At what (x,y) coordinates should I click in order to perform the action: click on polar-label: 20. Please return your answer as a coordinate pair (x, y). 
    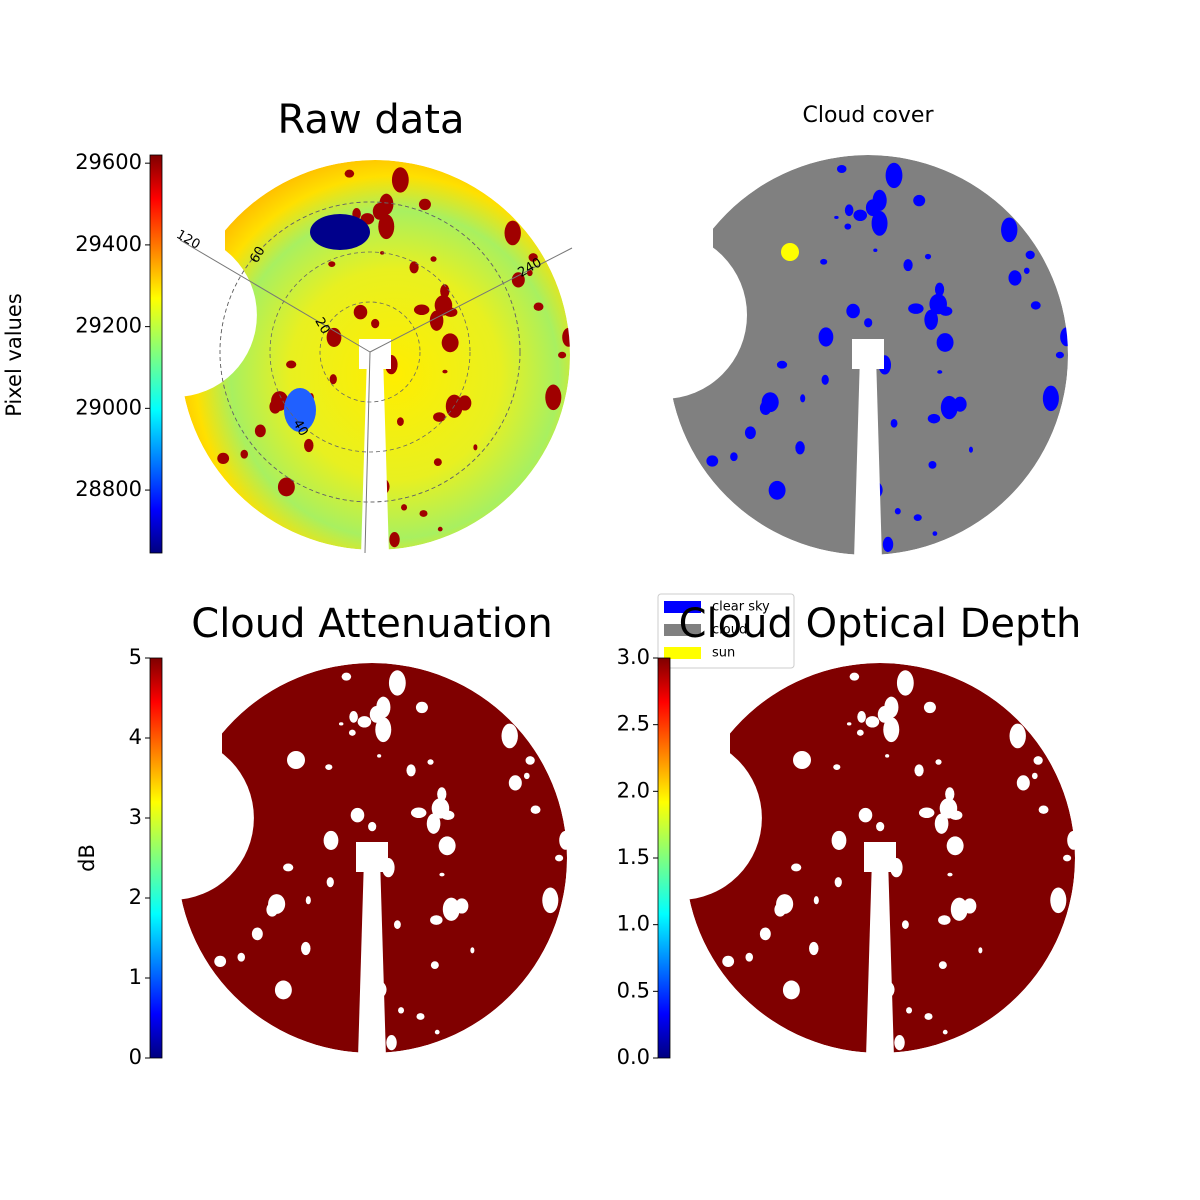
    Looking at the image, I should click on (321, 326).